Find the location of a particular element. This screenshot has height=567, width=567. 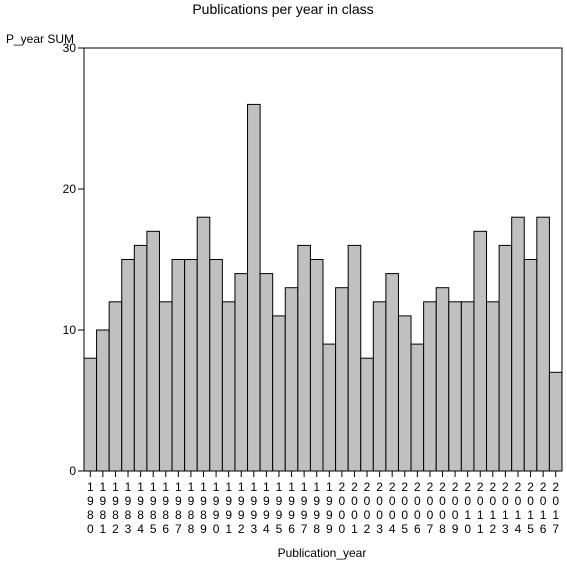

y-tick-label: 30 is located at coordinates (70, 48).